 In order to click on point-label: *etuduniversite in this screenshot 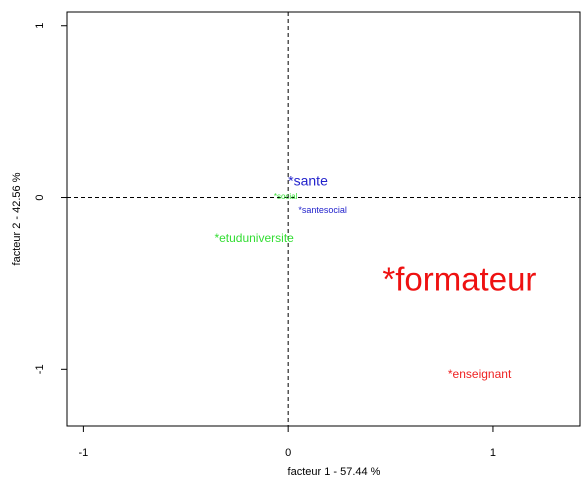, I will do `click(254, 238)`.